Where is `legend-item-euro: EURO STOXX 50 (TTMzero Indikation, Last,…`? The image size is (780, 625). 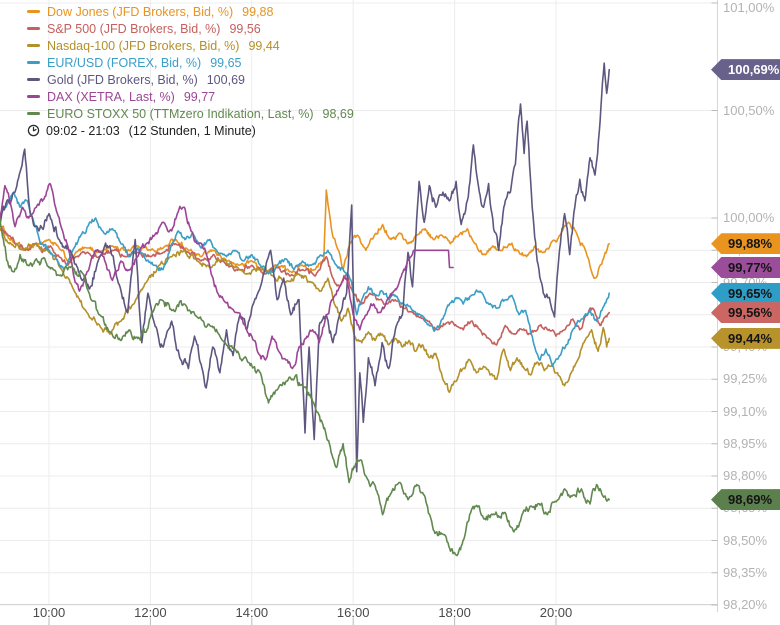 legend-item-euro: EURO STOXX 50 (TTMzero Indikation, Last,… is located at coordinates (190, 113).